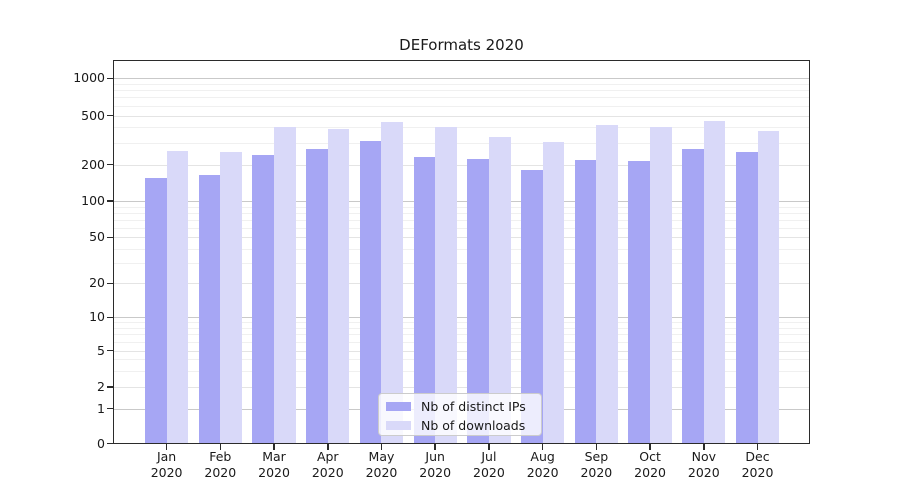  What do you see at coordinates (553, 292) in the screenshot?
I see `bar-downloads-aug` at bounding box center [553, 292].